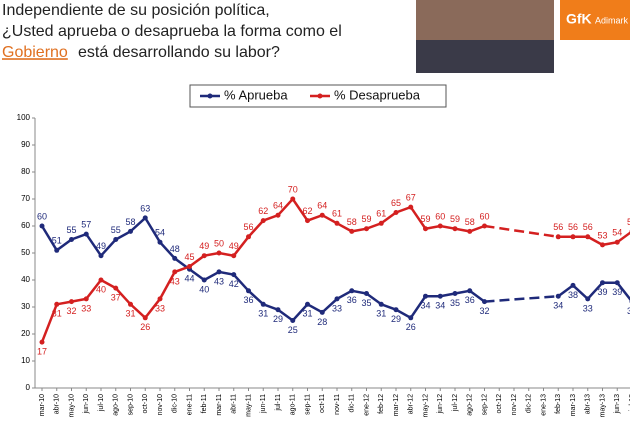 The image size is (630, 427). What do you see at coordinates (248, 405) in the screenshot?
I see `x-tick-label: may-11` at bounding box center [248, 405].